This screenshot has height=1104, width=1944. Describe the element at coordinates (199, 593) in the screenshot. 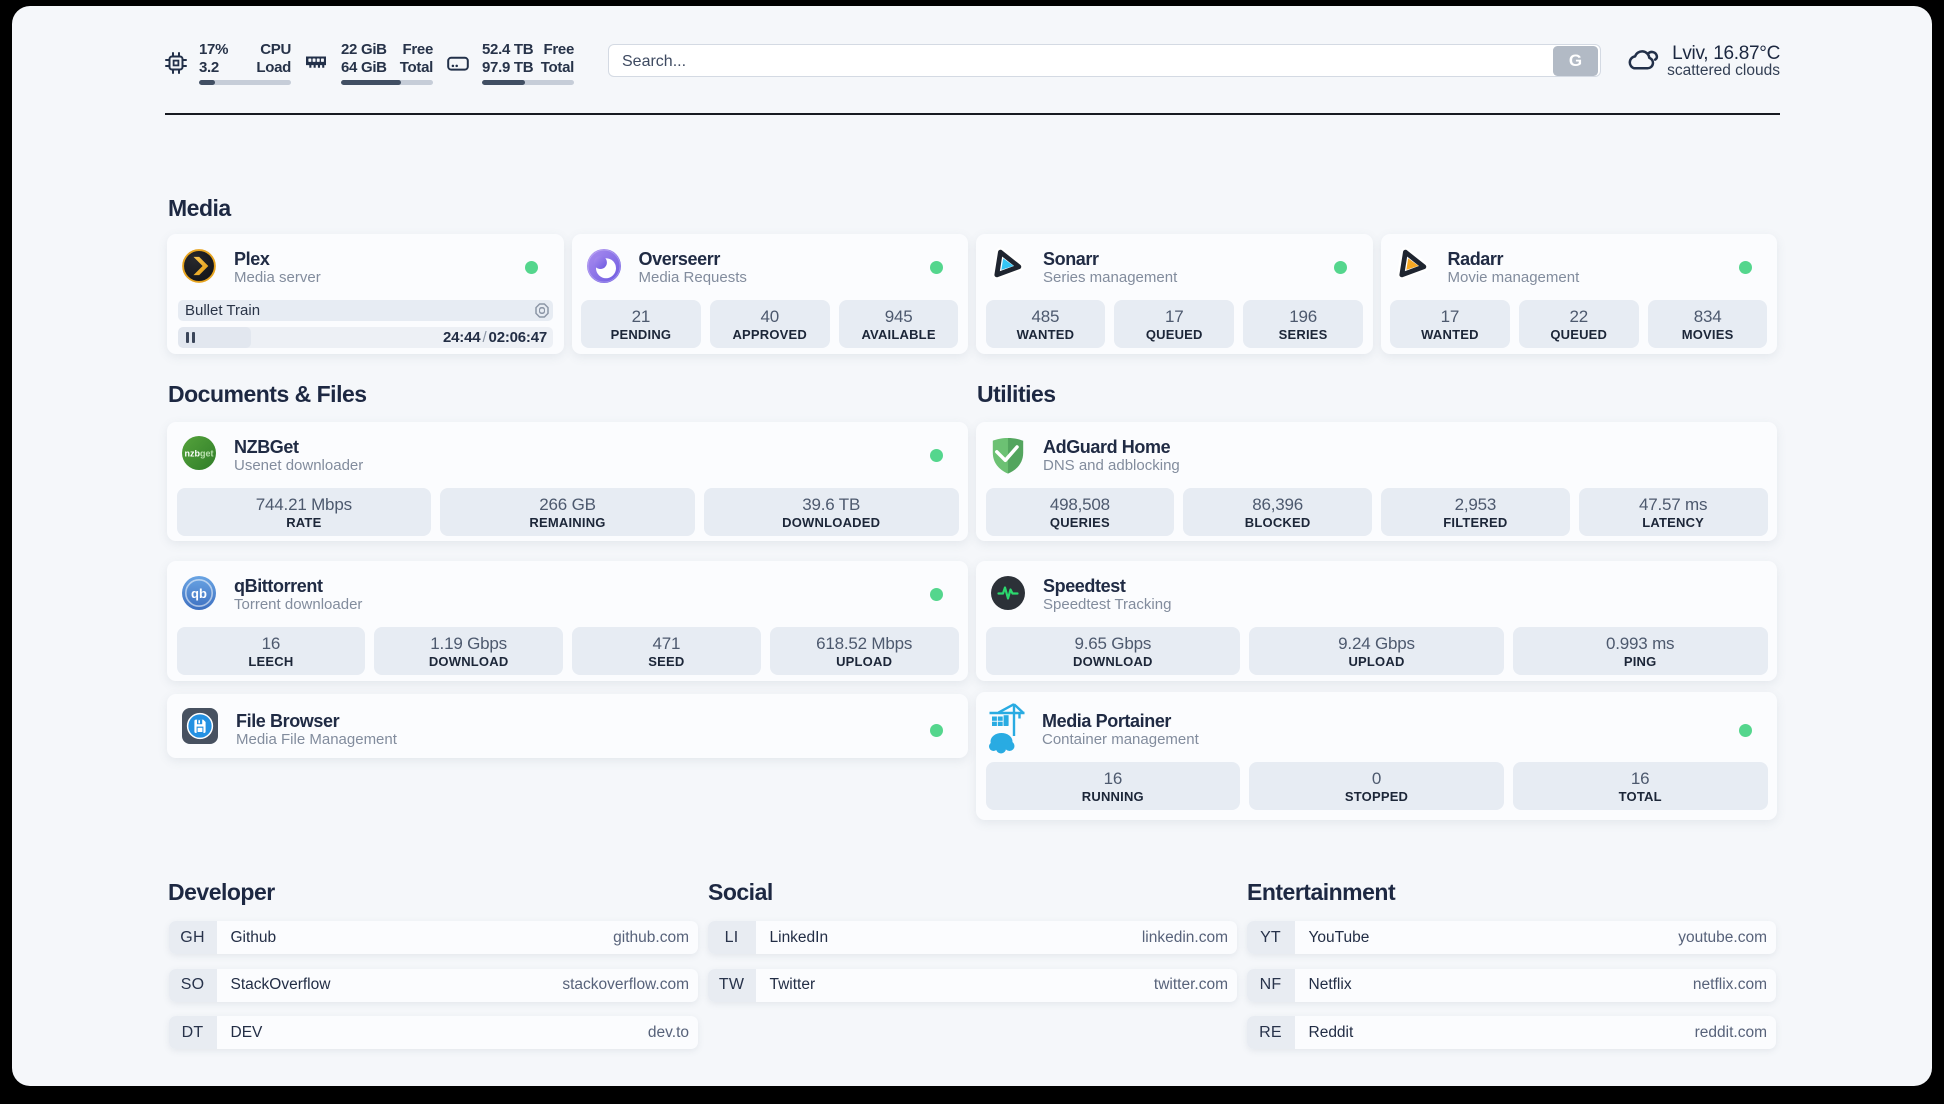

I see `svg-text: qb` at that location.